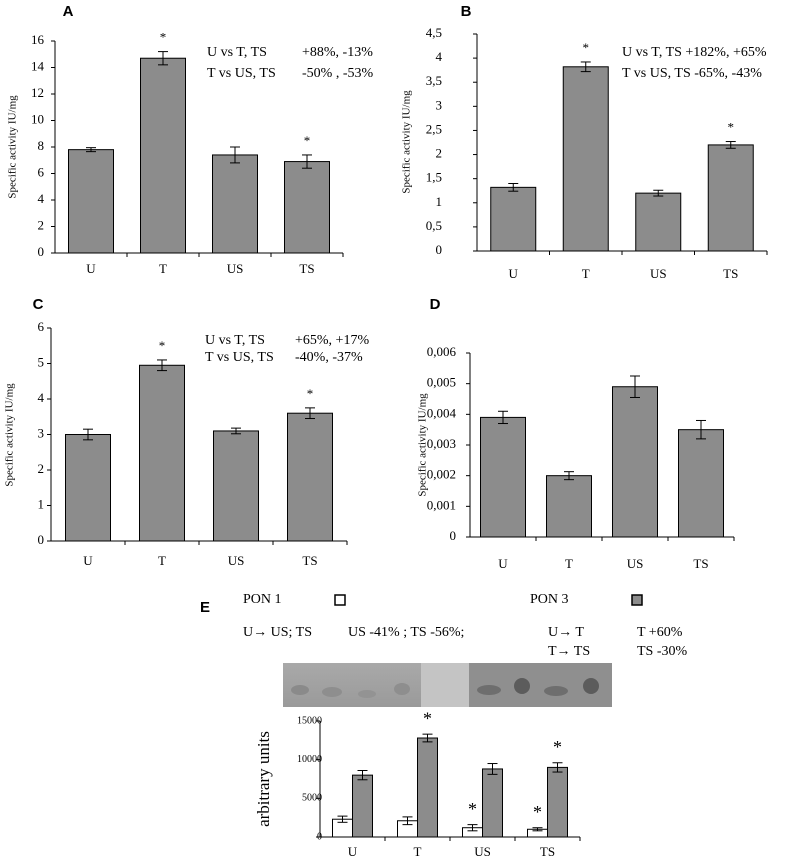 This screenshot has width=796, height=860. Describe the element at coordinates (37, 92) in the screenshot. I see `y-tick-label: 12` at that location.